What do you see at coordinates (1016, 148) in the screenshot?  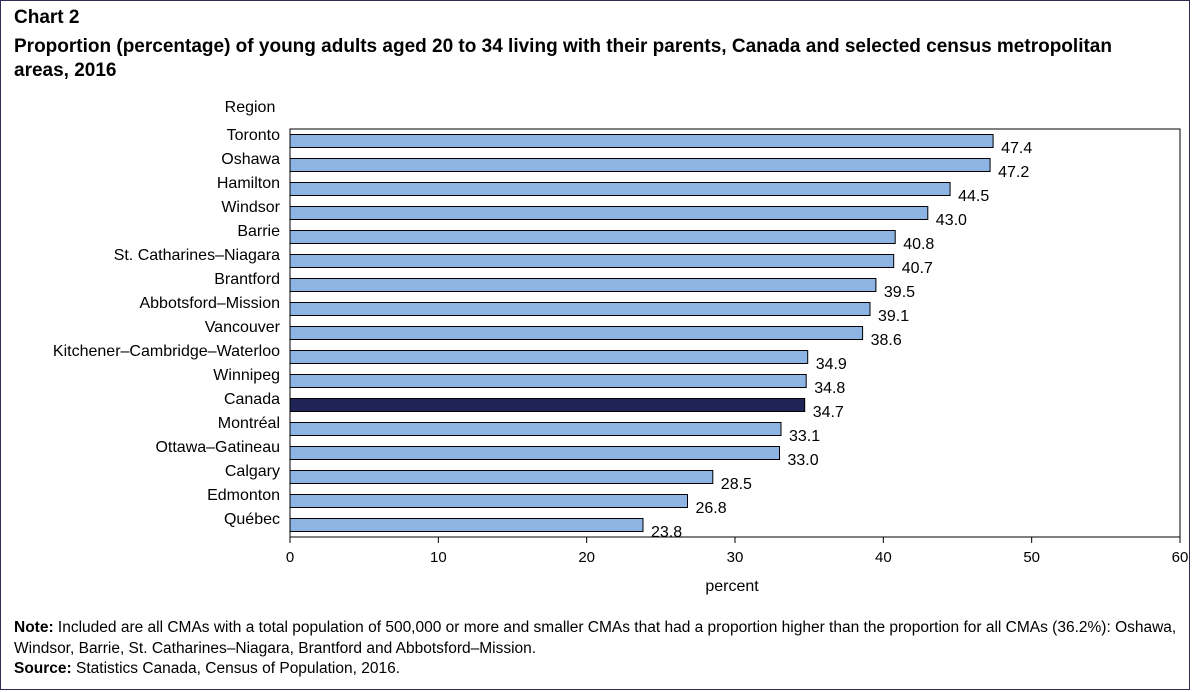 I see `data-label: 47.4` at bounding box center [1016, 148].